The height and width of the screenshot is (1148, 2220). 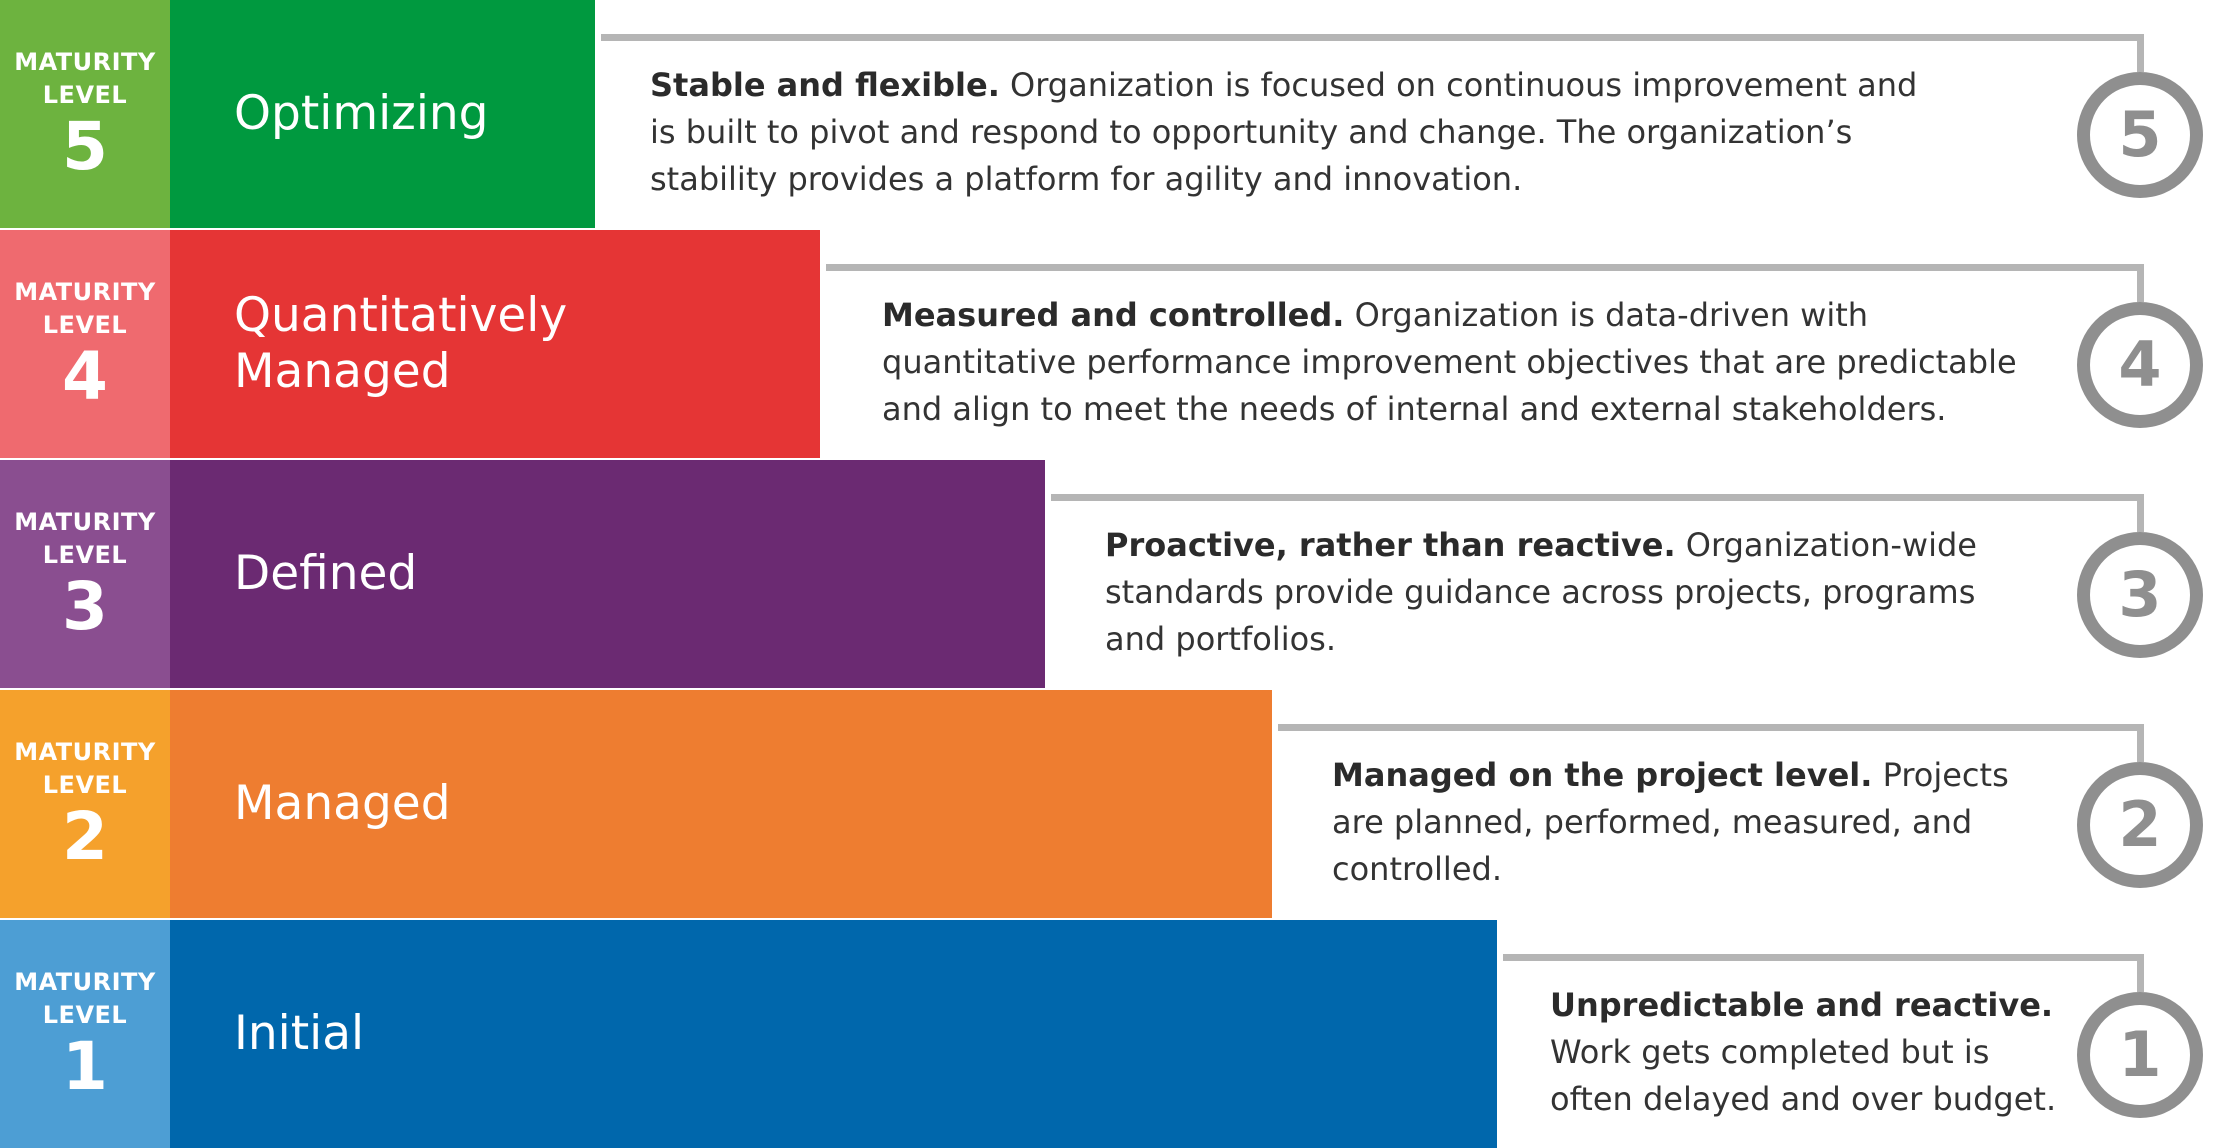 I want to click on level-2-badge: 2, so click(x=2140, y=825).